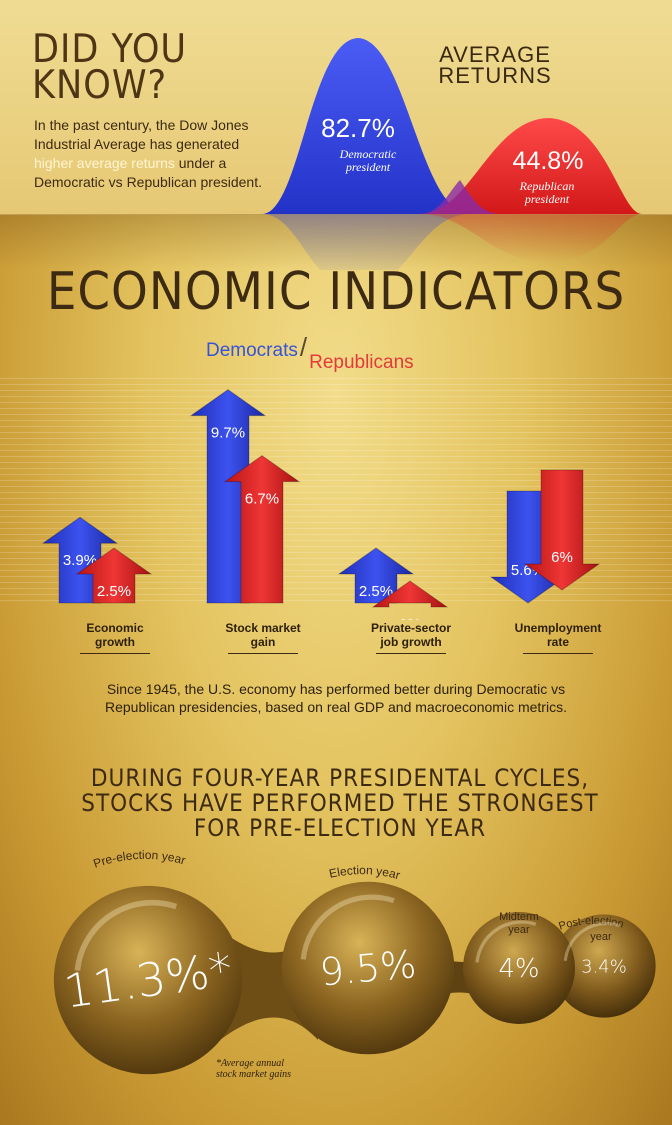 The image size is (672, 1125). I want to click on bubble-value-election: 9.5%, so click(368, 968).